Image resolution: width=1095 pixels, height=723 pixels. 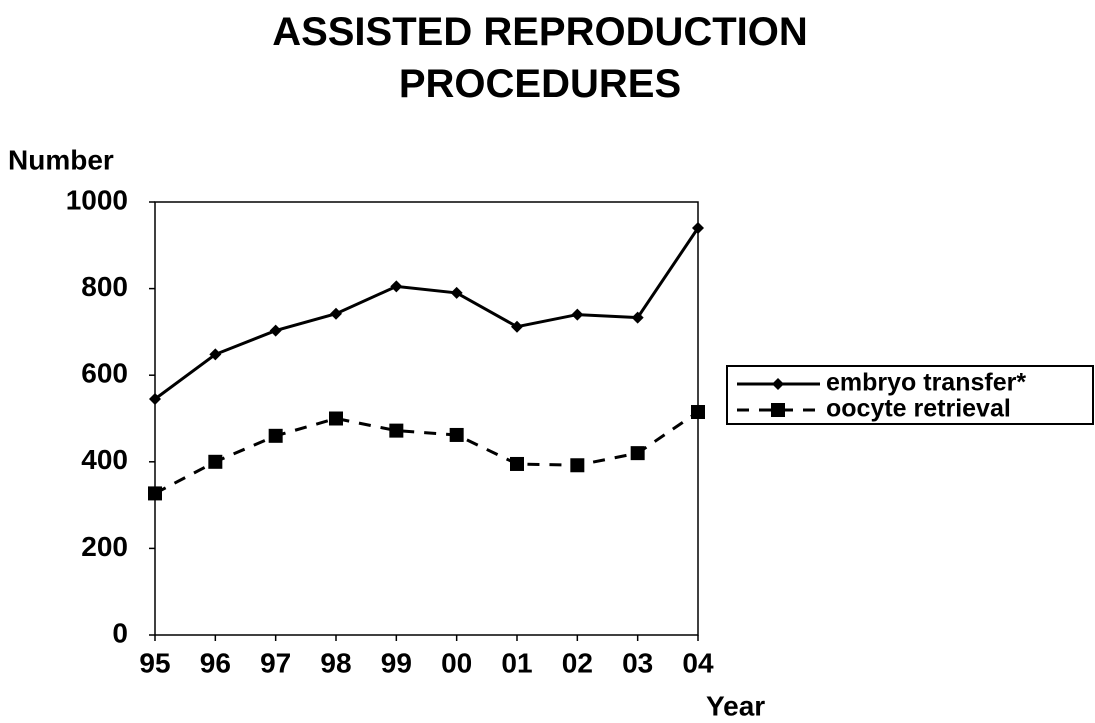 What do you see at coordinates (104, 546) in the screenshot?
I see `y-tick-label: 200` at bounding box center [104, 546].